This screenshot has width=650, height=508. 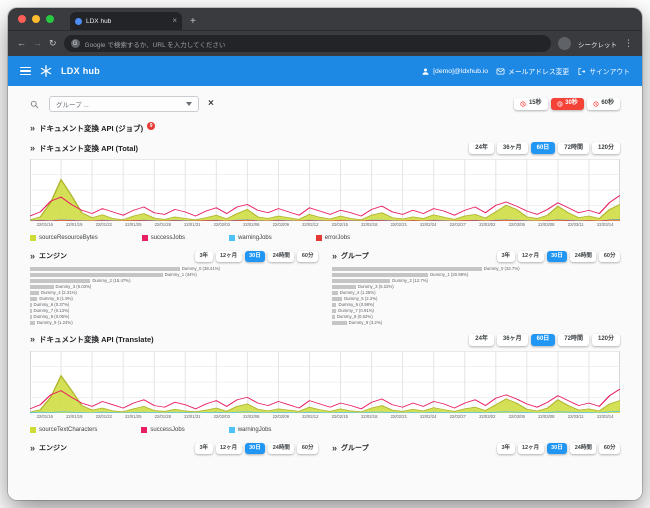 I want to click on translate-group-header: » グループ 3年 12ヶ月 30日 24時間 60分, so click(x=476, y=448).